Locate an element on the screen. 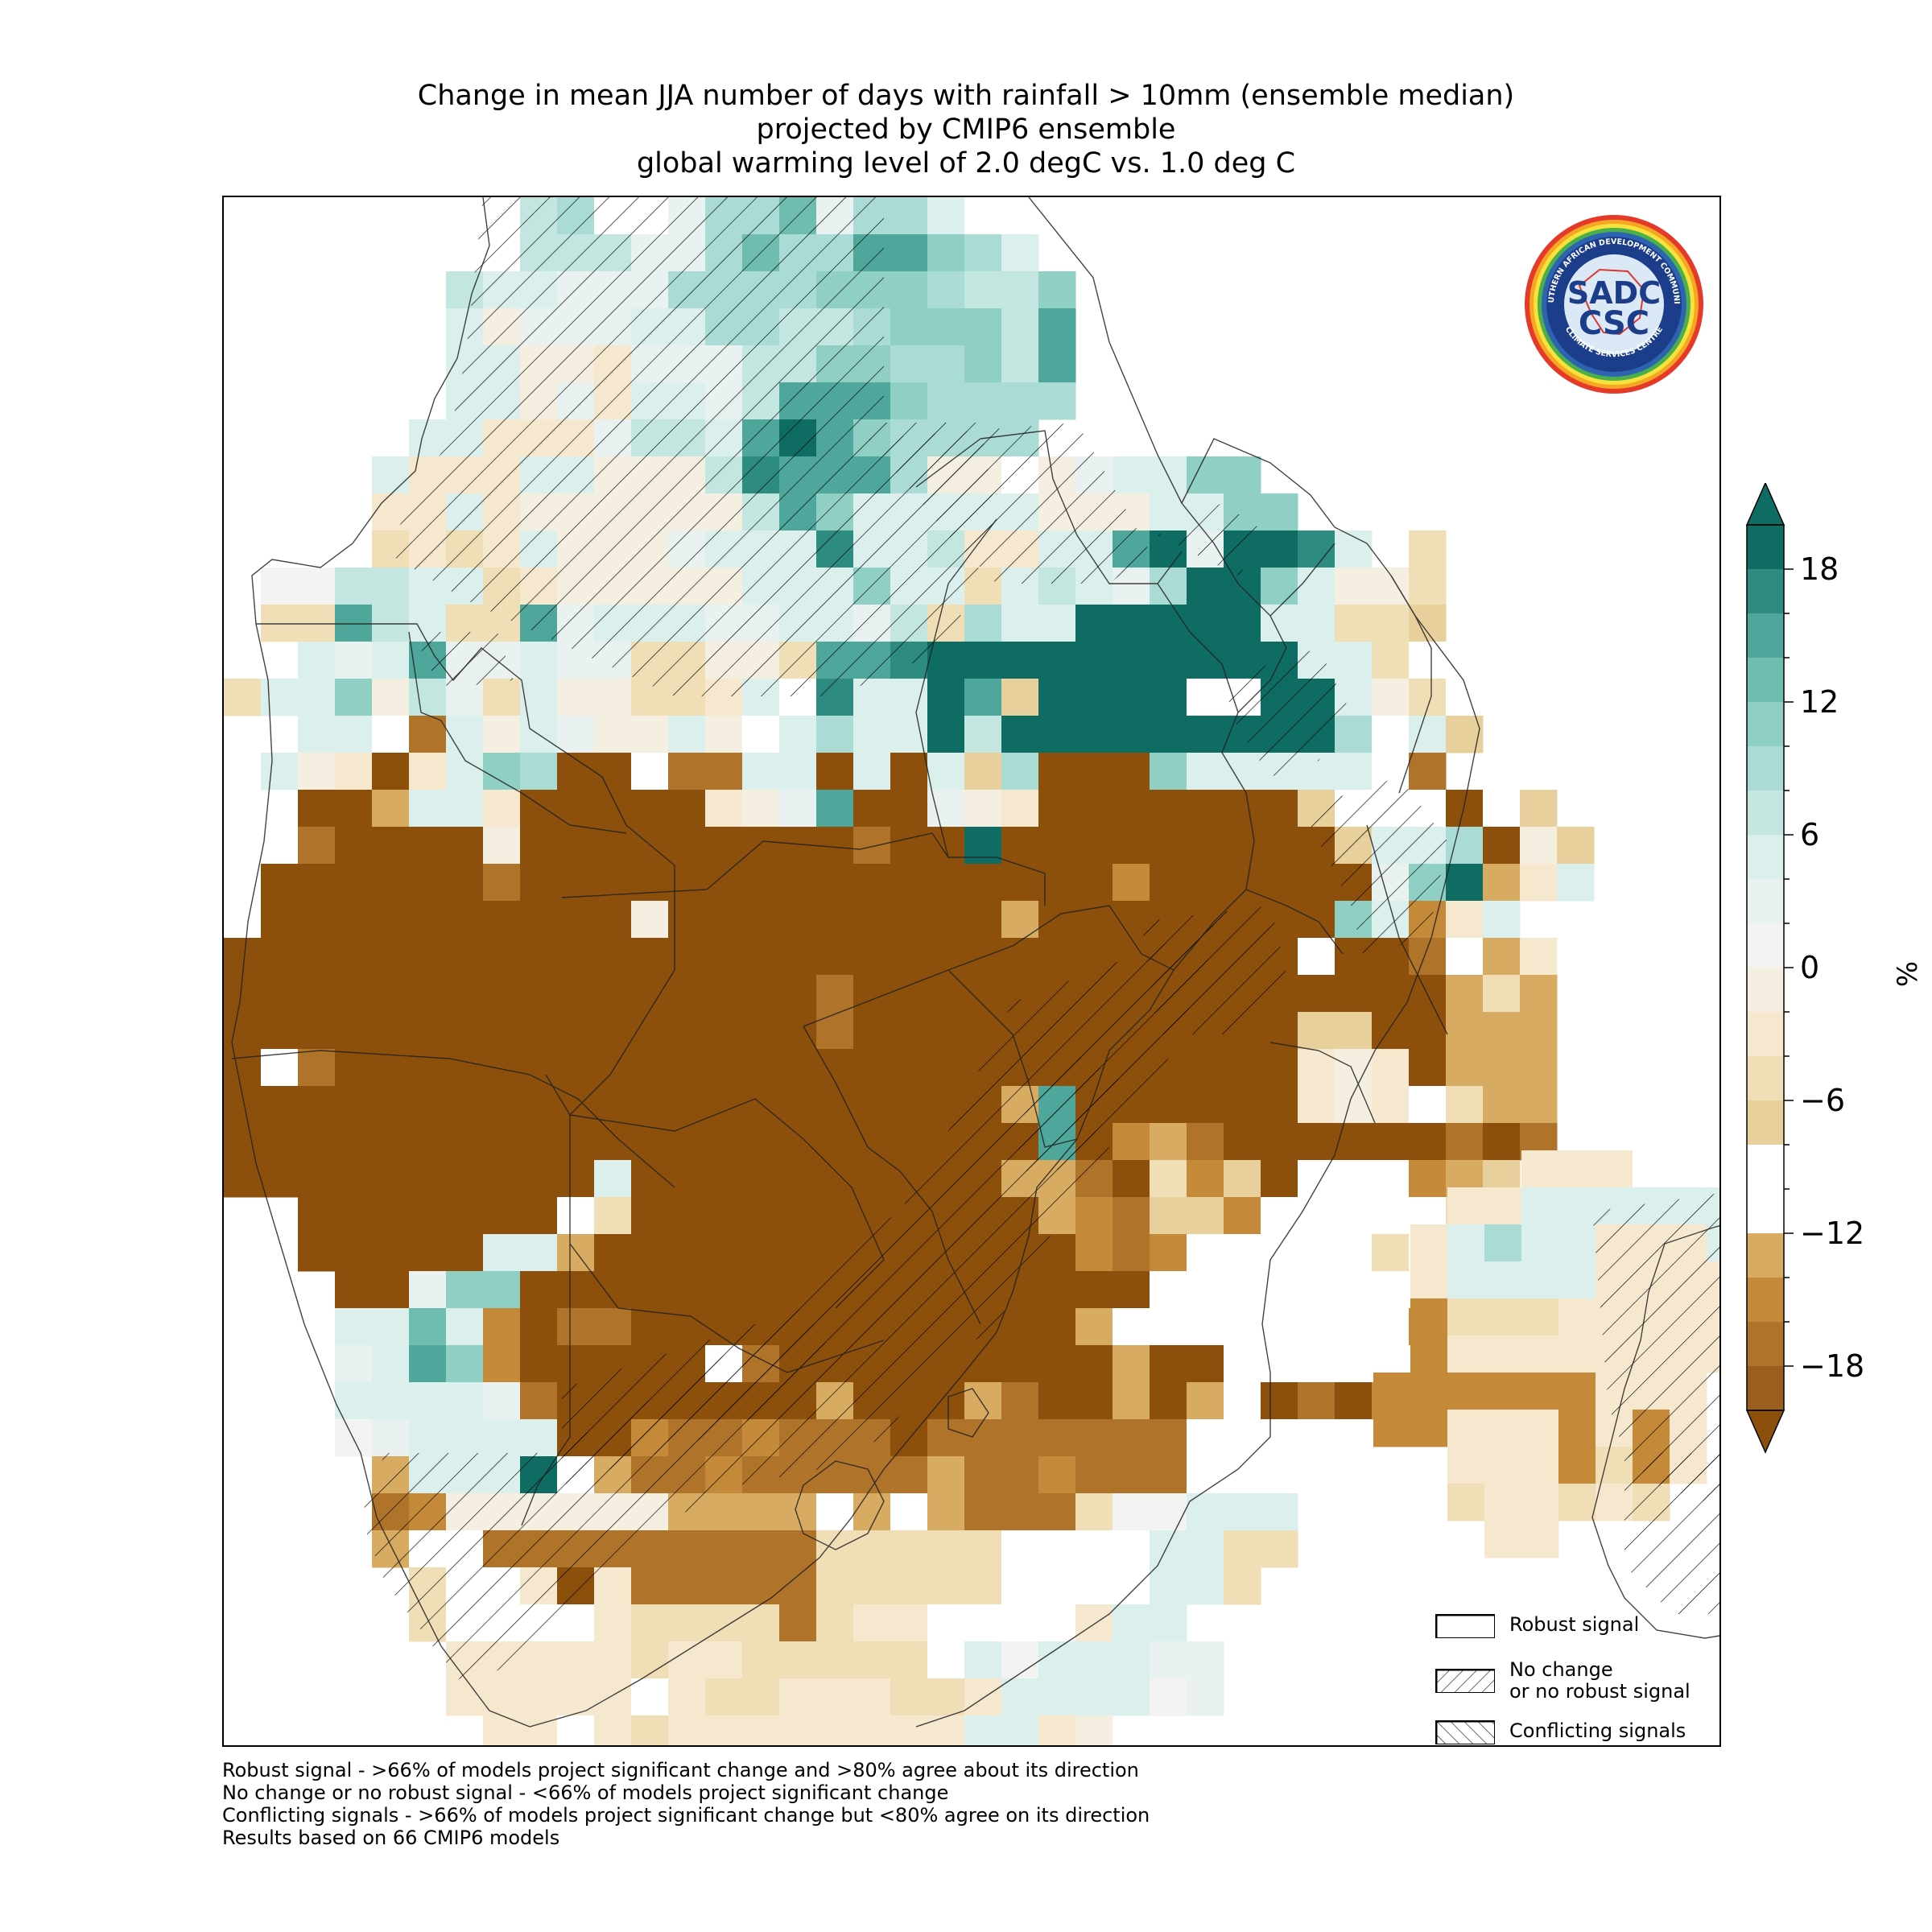  colorbar-tick-label: 6 is located at coordinates (1809, 834).